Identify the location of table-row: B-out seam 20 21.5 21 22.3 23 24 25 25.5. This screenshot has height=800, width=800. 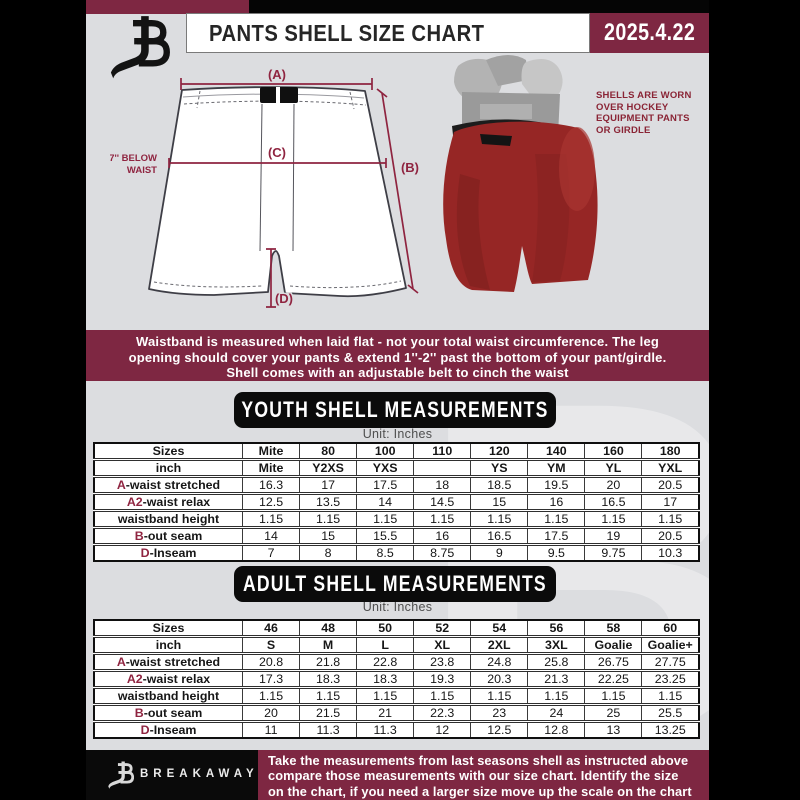
(396, 712).